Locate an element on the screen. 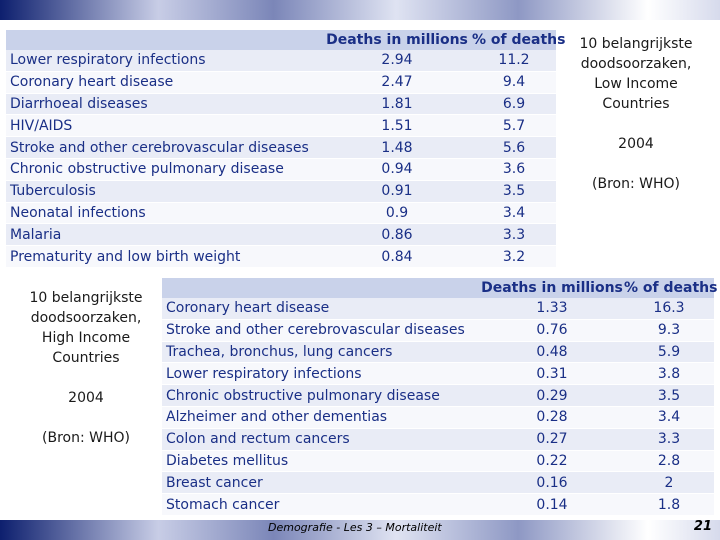  table-row: HIV/AIDS 1.51 5.7 is located at coordinates (281, 126).